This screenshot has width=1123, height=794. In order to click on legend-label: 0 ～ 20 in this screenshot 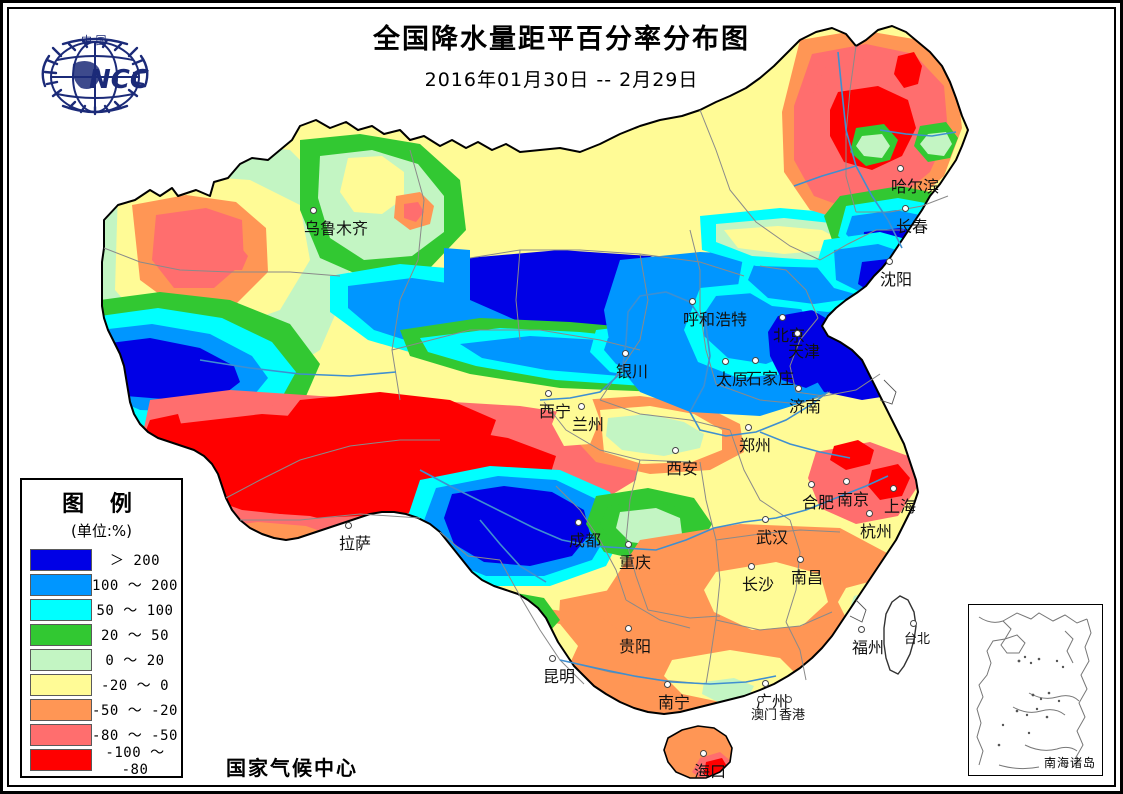, I will do `click(135, 661)`.